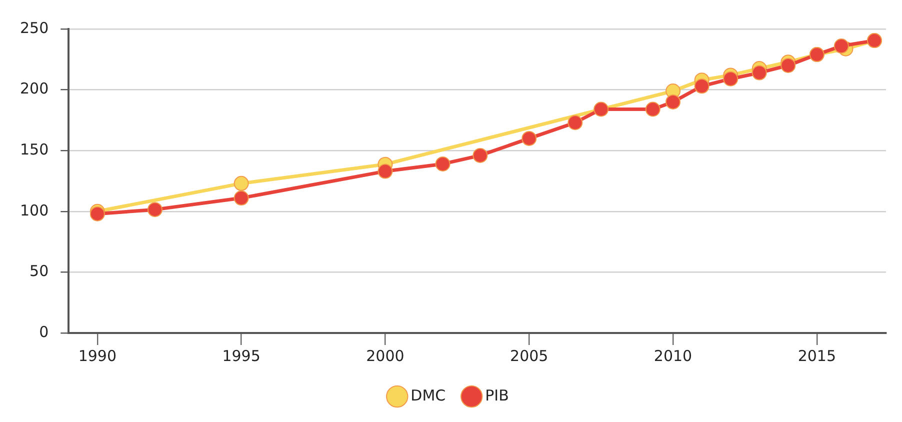  I want to click on x-tick-label: 2015, so click(817, 355).